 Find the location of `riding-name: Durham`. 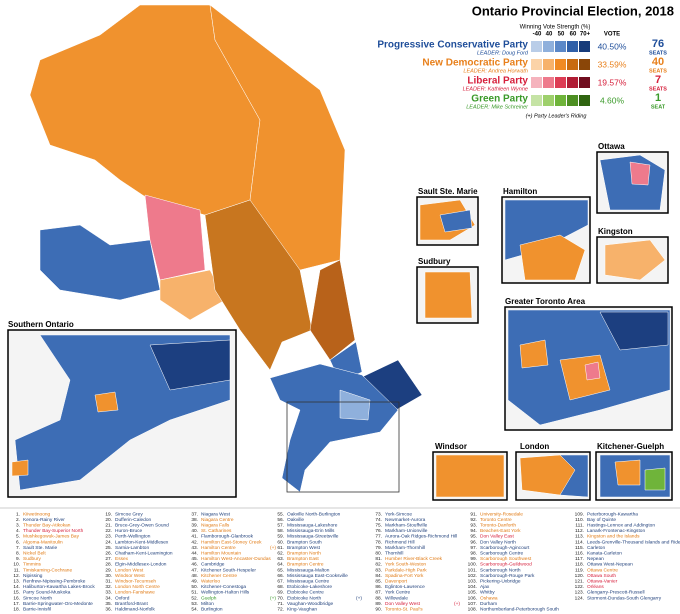

riding-name: Durham is located at coordinates (488, 604).